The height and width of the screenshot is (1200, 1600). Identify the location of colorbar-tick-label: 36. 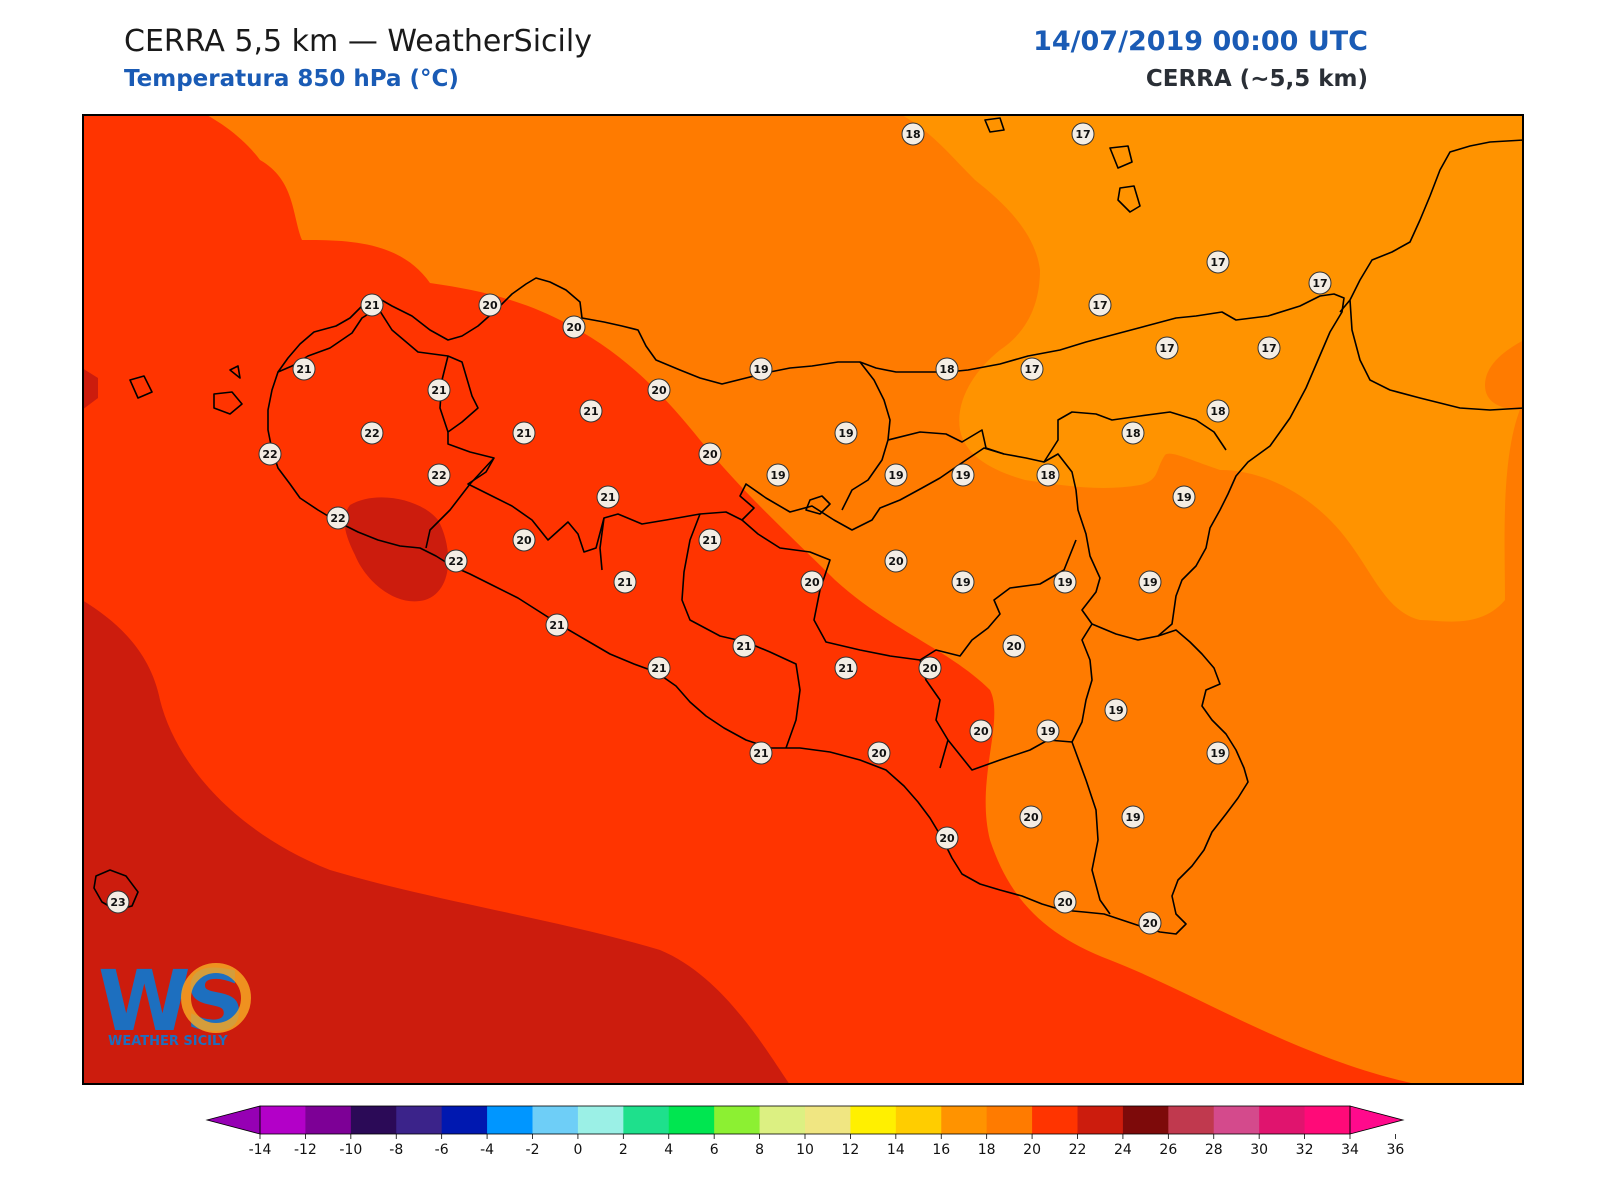
(1396, 1150).